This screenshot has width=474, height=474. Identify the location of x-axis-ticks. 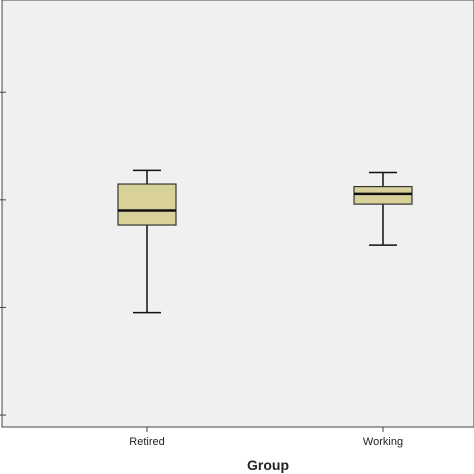
(265, 429).